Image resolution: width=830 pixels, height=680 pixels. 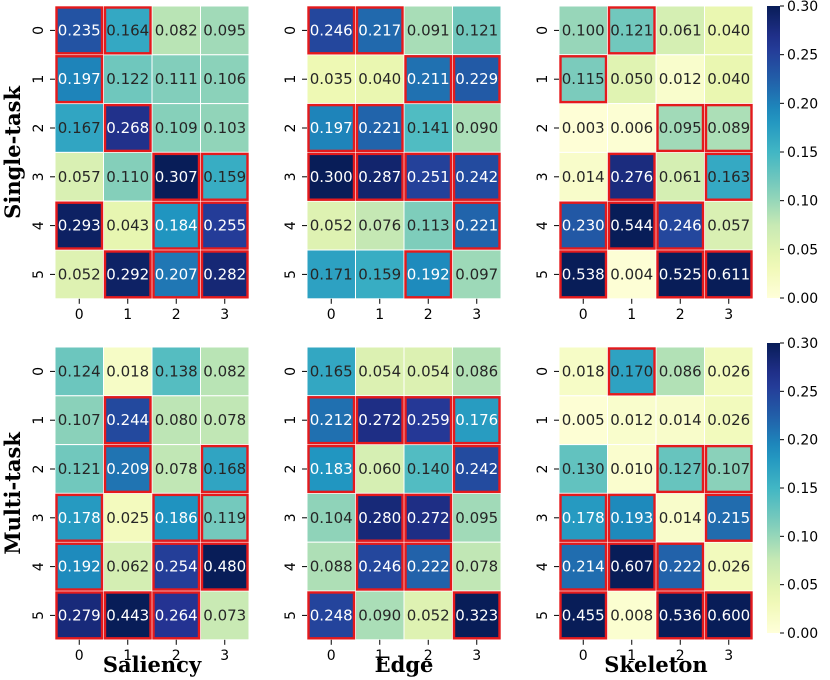 I want to click on cell-value: 0.235, so click(x=79, y=30).